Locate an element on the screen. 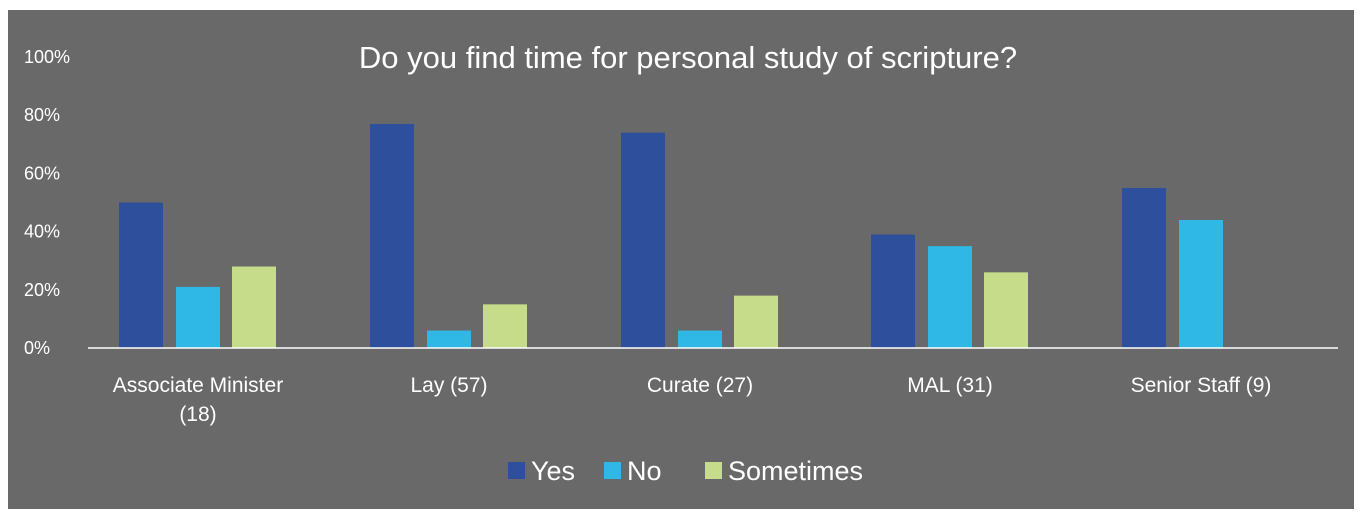  legend-swatch-yes is located at coordinates (516, 470).